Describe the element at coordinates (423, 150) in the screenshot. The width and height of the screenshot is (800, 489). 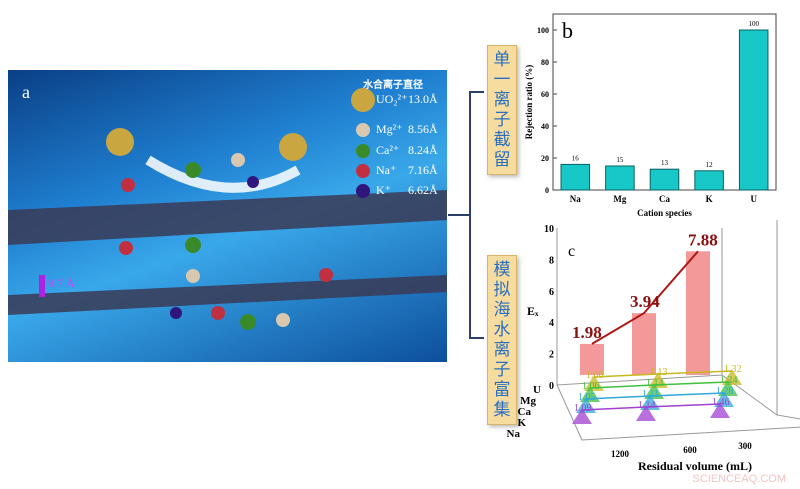
I see `ion-diameter: 8.24Å` at that location.